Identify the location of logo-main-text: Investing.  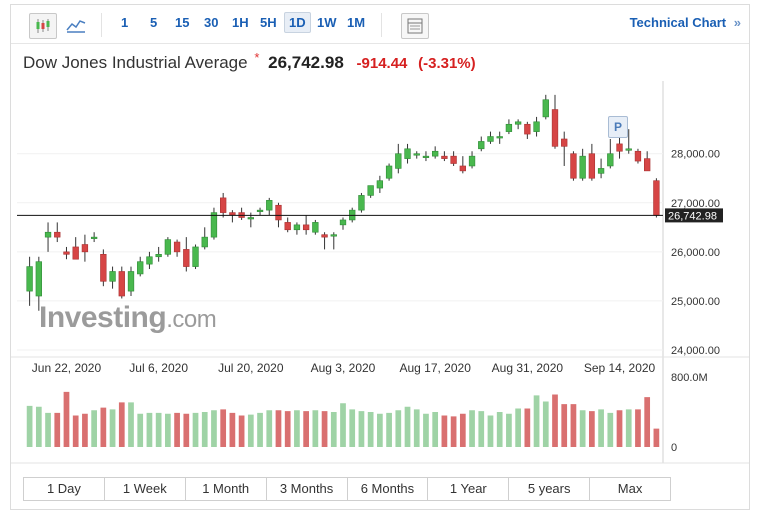
(103, 317).